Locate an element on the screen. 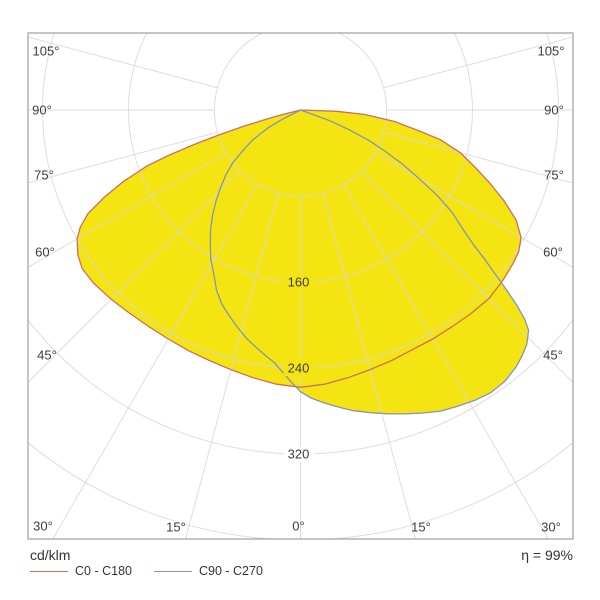 This screenshot has width=600, height=600. ring-label: 160 is located at coordinates (299, 282).